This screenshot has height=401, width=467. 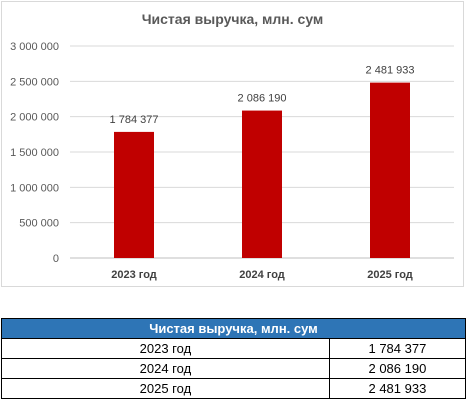 I want to click on data-label: 2 086 190, so click(x=262, y=99).